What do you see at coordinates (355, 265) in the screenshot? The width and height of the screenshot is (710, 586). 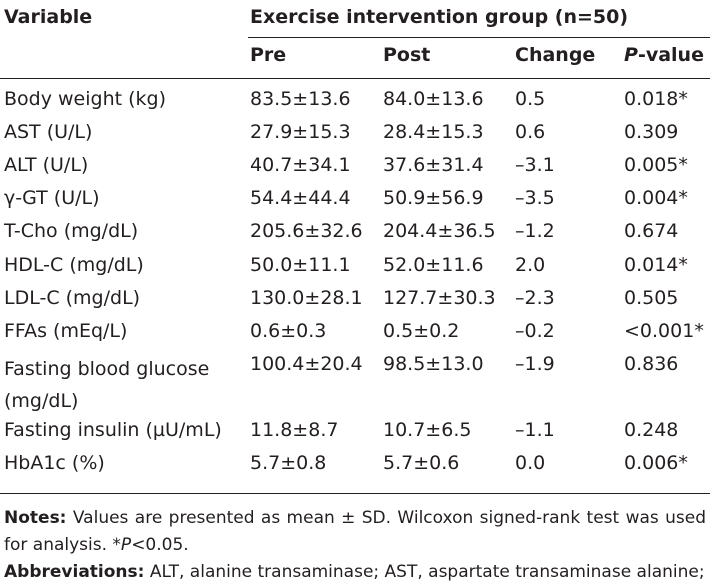 I see `table-row: HDL-C (mg/dL) 50.0±11.1 52.0±11.6 2.0 0.014*` at bounding box center [355, 265].